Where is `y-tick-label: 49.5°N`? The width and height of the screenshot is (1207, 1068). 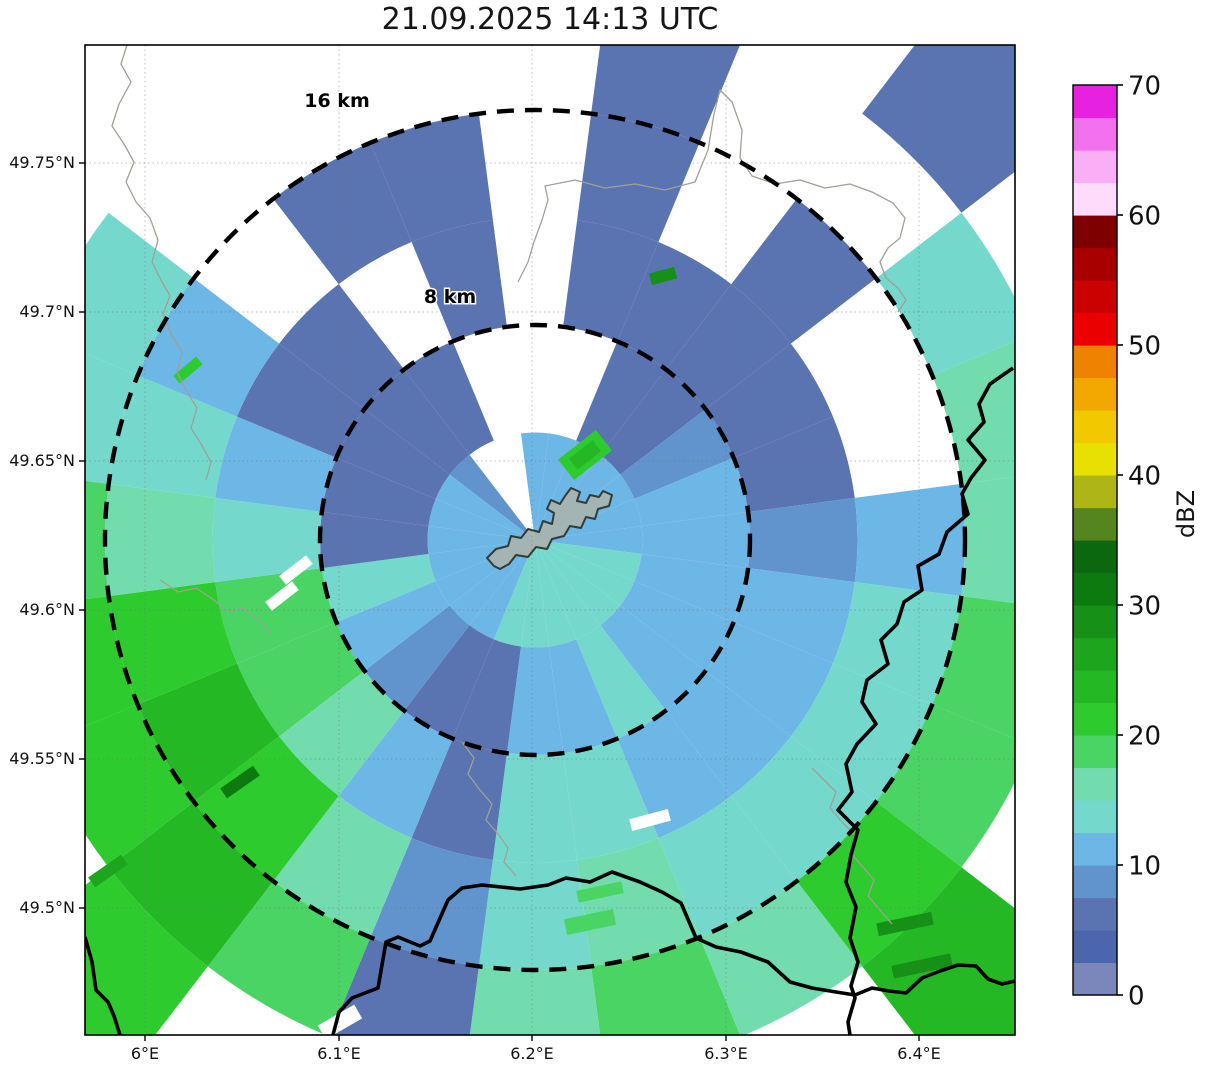 y-tick-label: 49.5°N is located at coordinates (47, 907).